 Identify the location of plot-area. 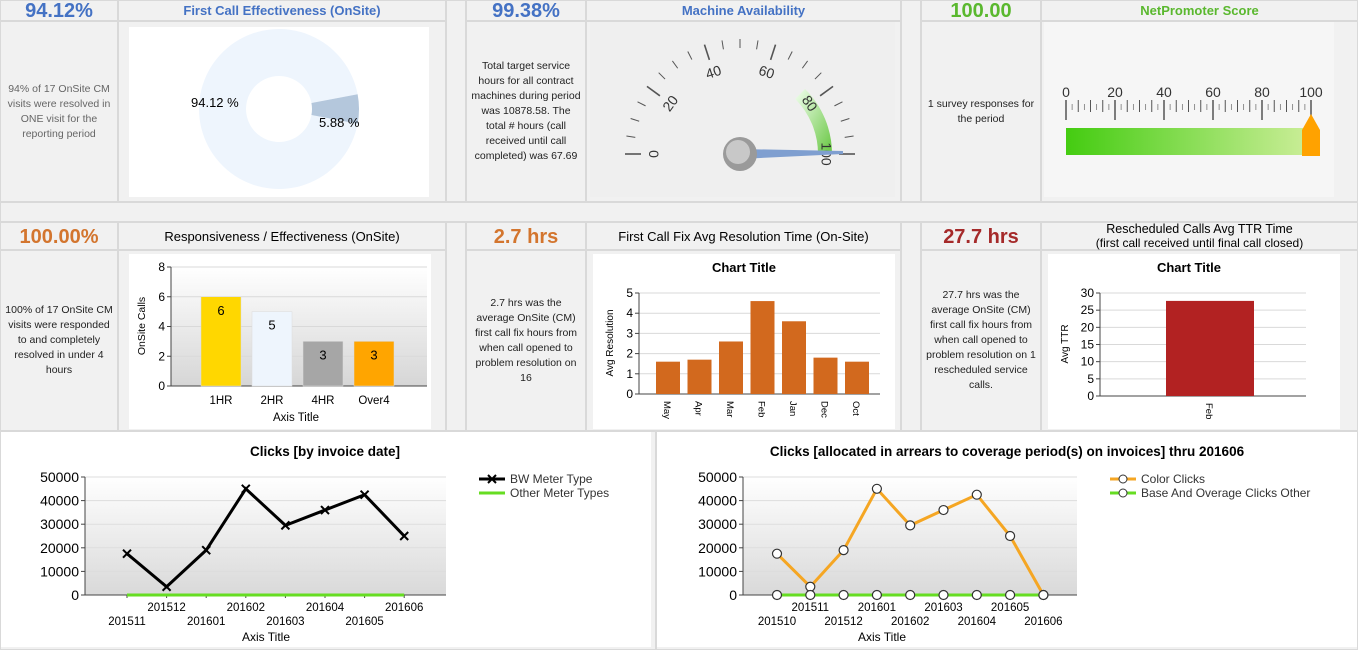
(265, 536).